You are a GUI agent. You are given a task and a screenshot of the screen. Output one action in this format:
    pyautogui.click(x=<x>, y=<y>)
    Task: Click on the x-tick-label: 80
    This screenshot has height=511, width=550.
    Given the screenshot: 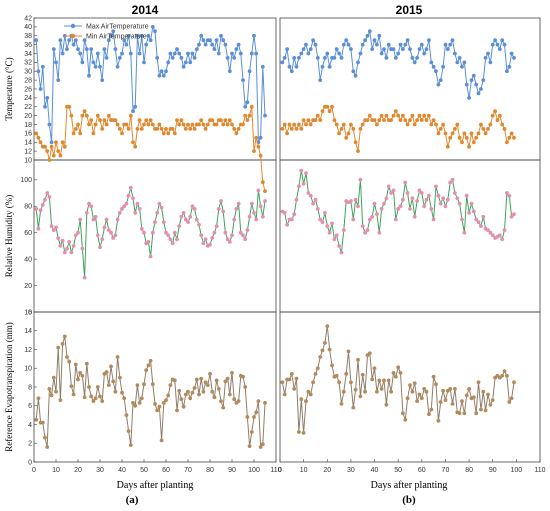 What is the action you would take?
    pyautogui.click(x=469, y=470)
    